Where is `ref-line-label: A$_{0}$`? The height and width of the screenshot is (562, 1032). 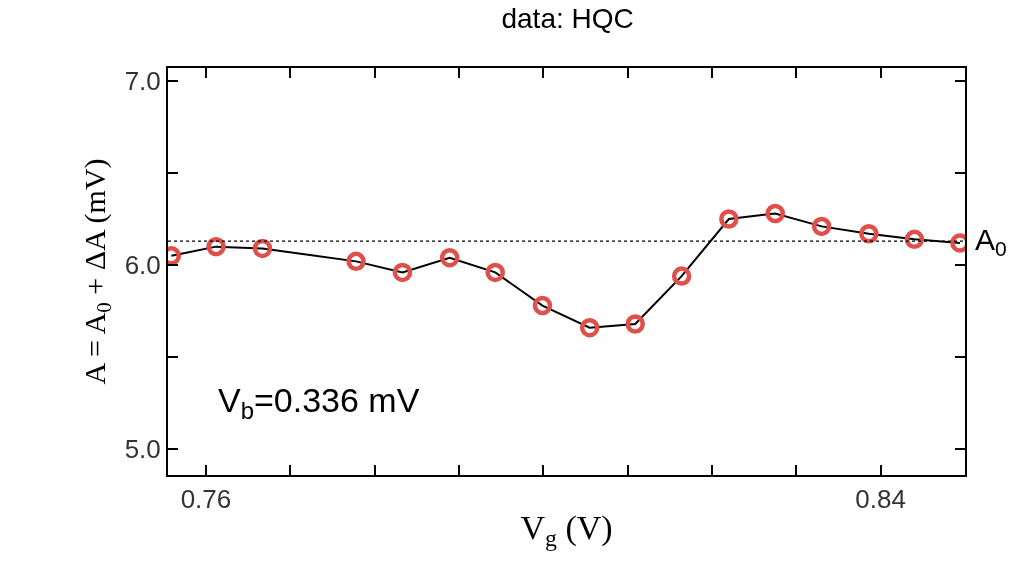
ref-line-label: A$_{0}$ is located at coordinates (991, 242).